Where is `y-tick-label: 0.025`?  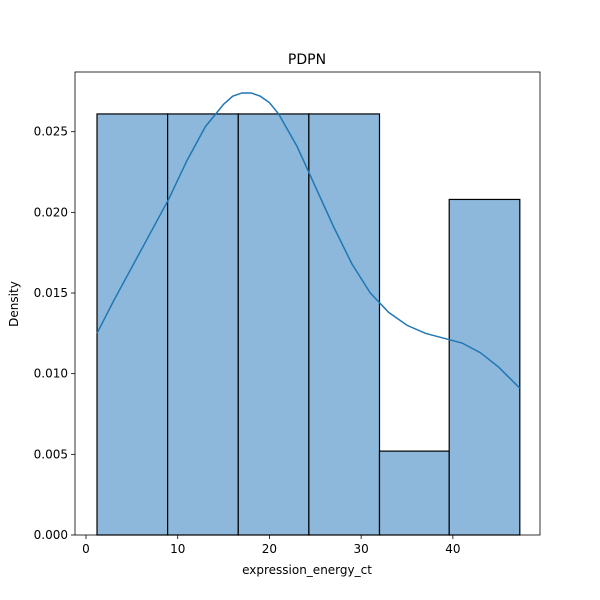
y-tick-label: 0.025 is located at coordinates (51, 132).